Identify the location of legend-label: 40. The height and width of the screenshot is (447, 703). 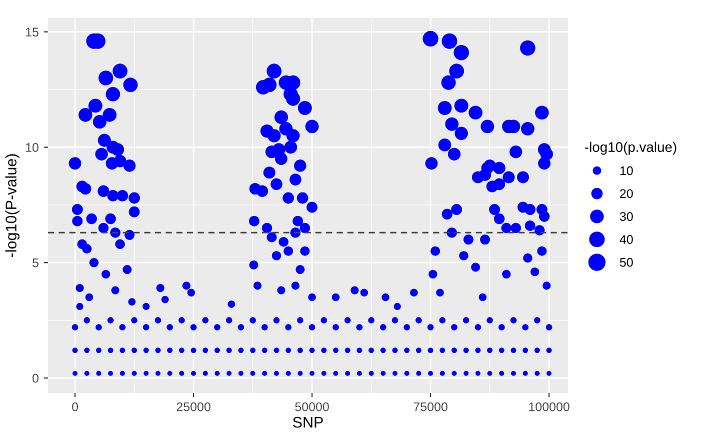
(626, 239).